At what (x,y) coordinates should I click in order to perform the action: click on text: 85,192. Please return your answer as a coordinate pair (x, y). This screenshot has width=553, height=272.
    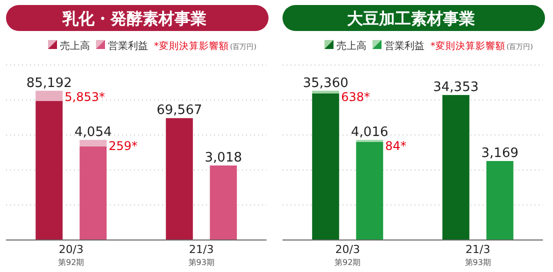
    Looking at the image, I should click on (49, 83).